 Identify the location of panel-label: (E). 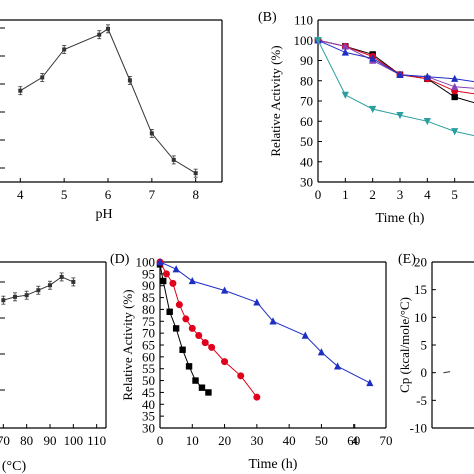
(407, 259).